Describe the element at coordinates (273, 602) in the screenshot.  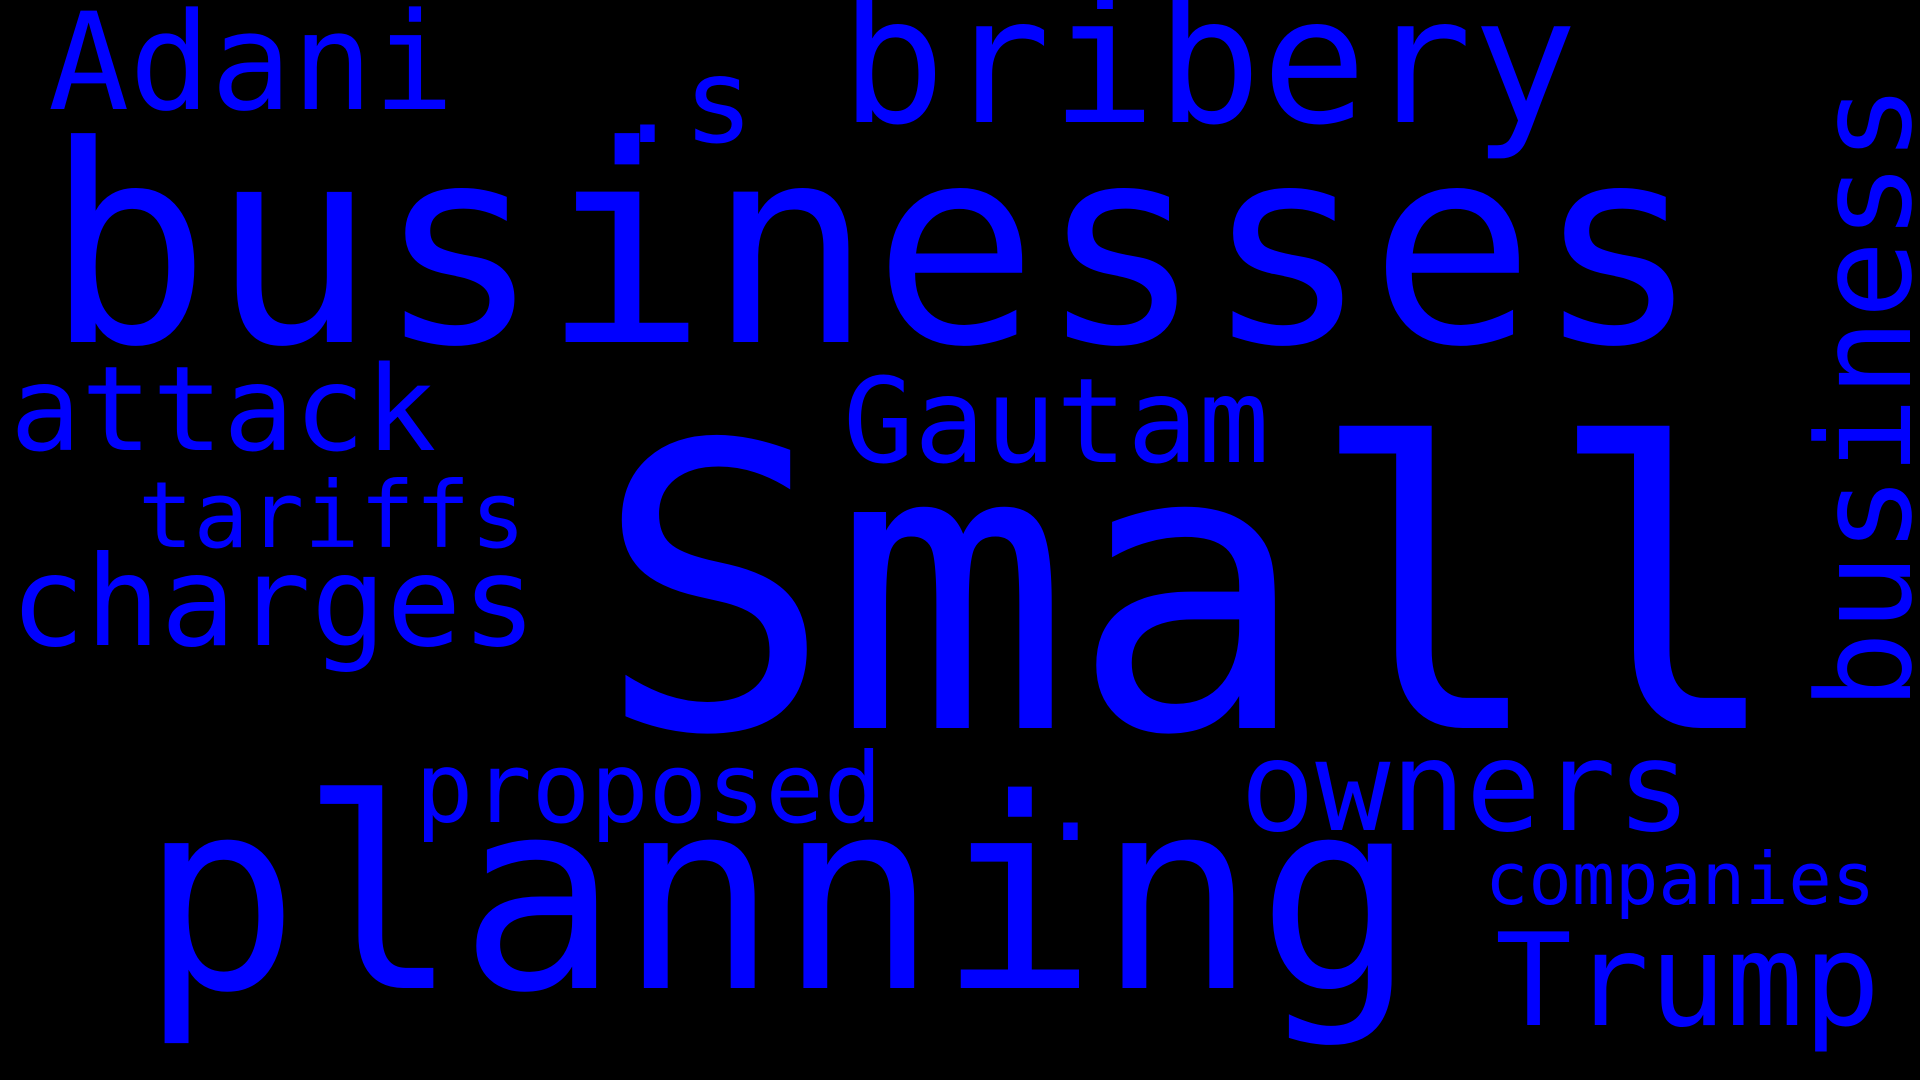
I see `word-charges: charges` at that location.